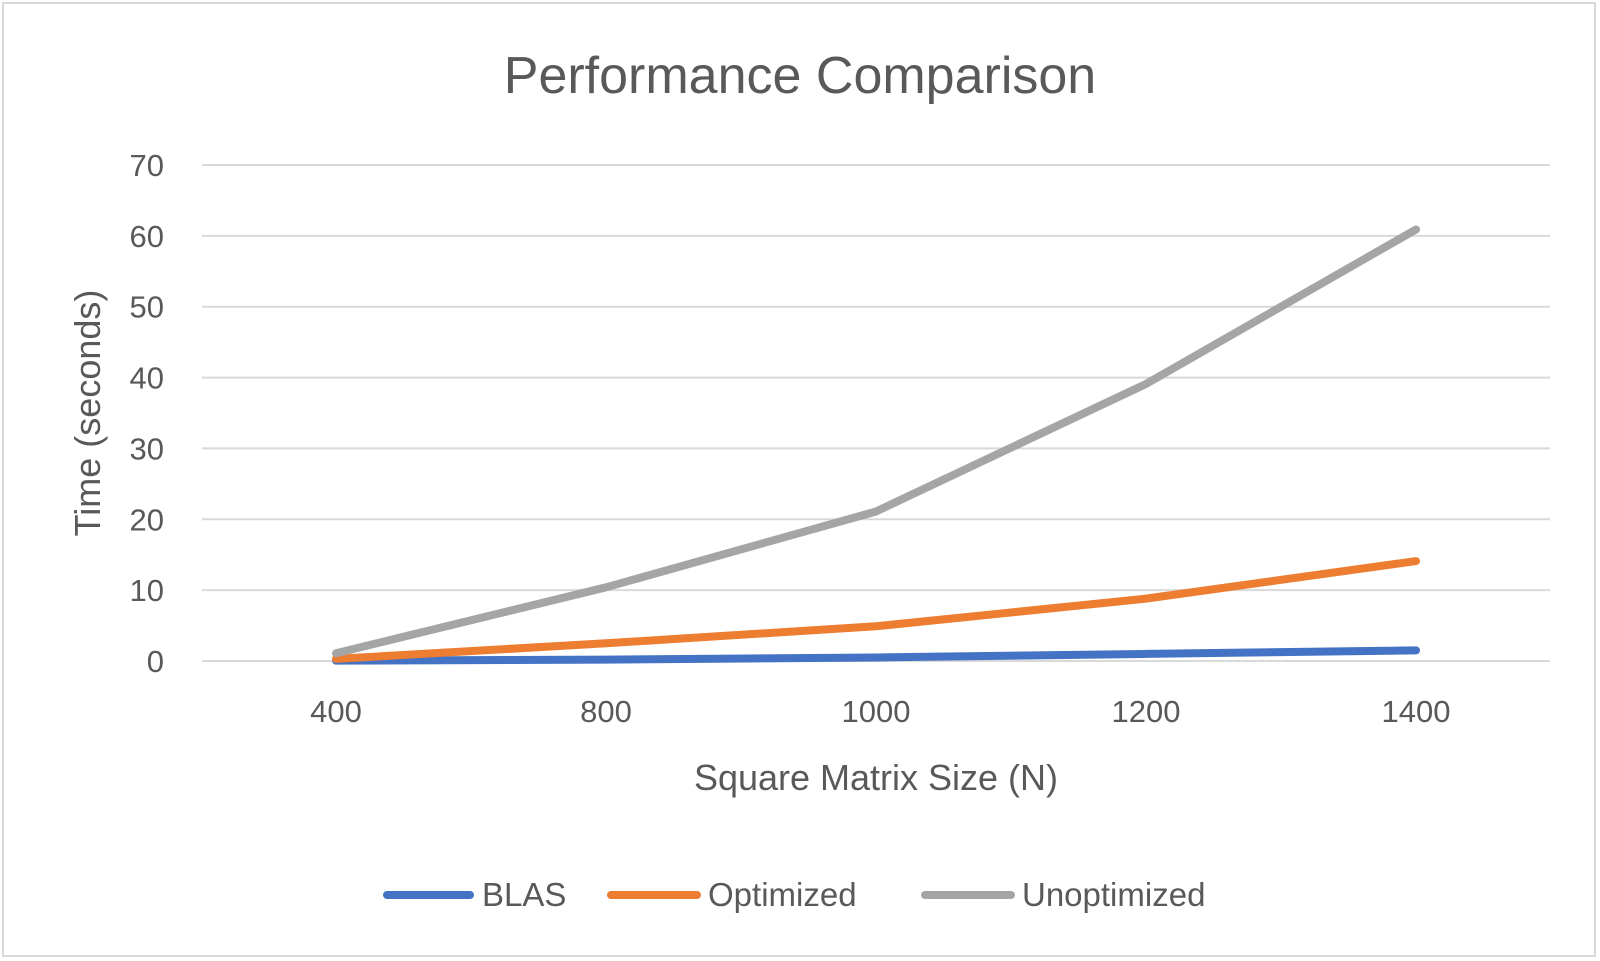 The image size is (1600, 961). What do you see at coordinates (876, 711) in the screenshot?
I see `x-tick-label-1000: 1000` at bounding box center [876, 711].